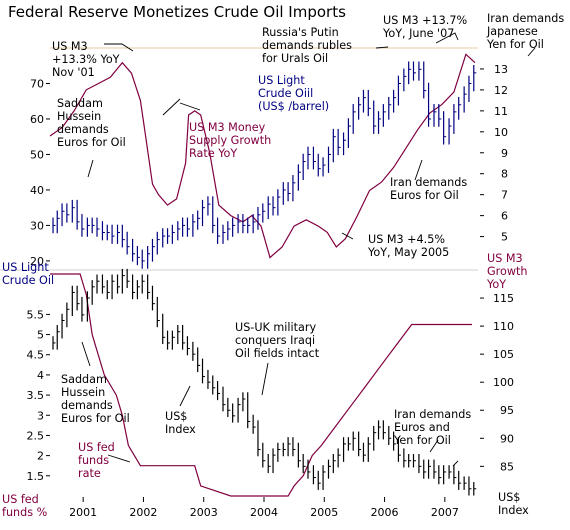  What do you see at coordinates (507, 271) in the screenshot?
I see `annotation-right-axis-top: US M3 Growth YoY` at bounding box center [507, 271].